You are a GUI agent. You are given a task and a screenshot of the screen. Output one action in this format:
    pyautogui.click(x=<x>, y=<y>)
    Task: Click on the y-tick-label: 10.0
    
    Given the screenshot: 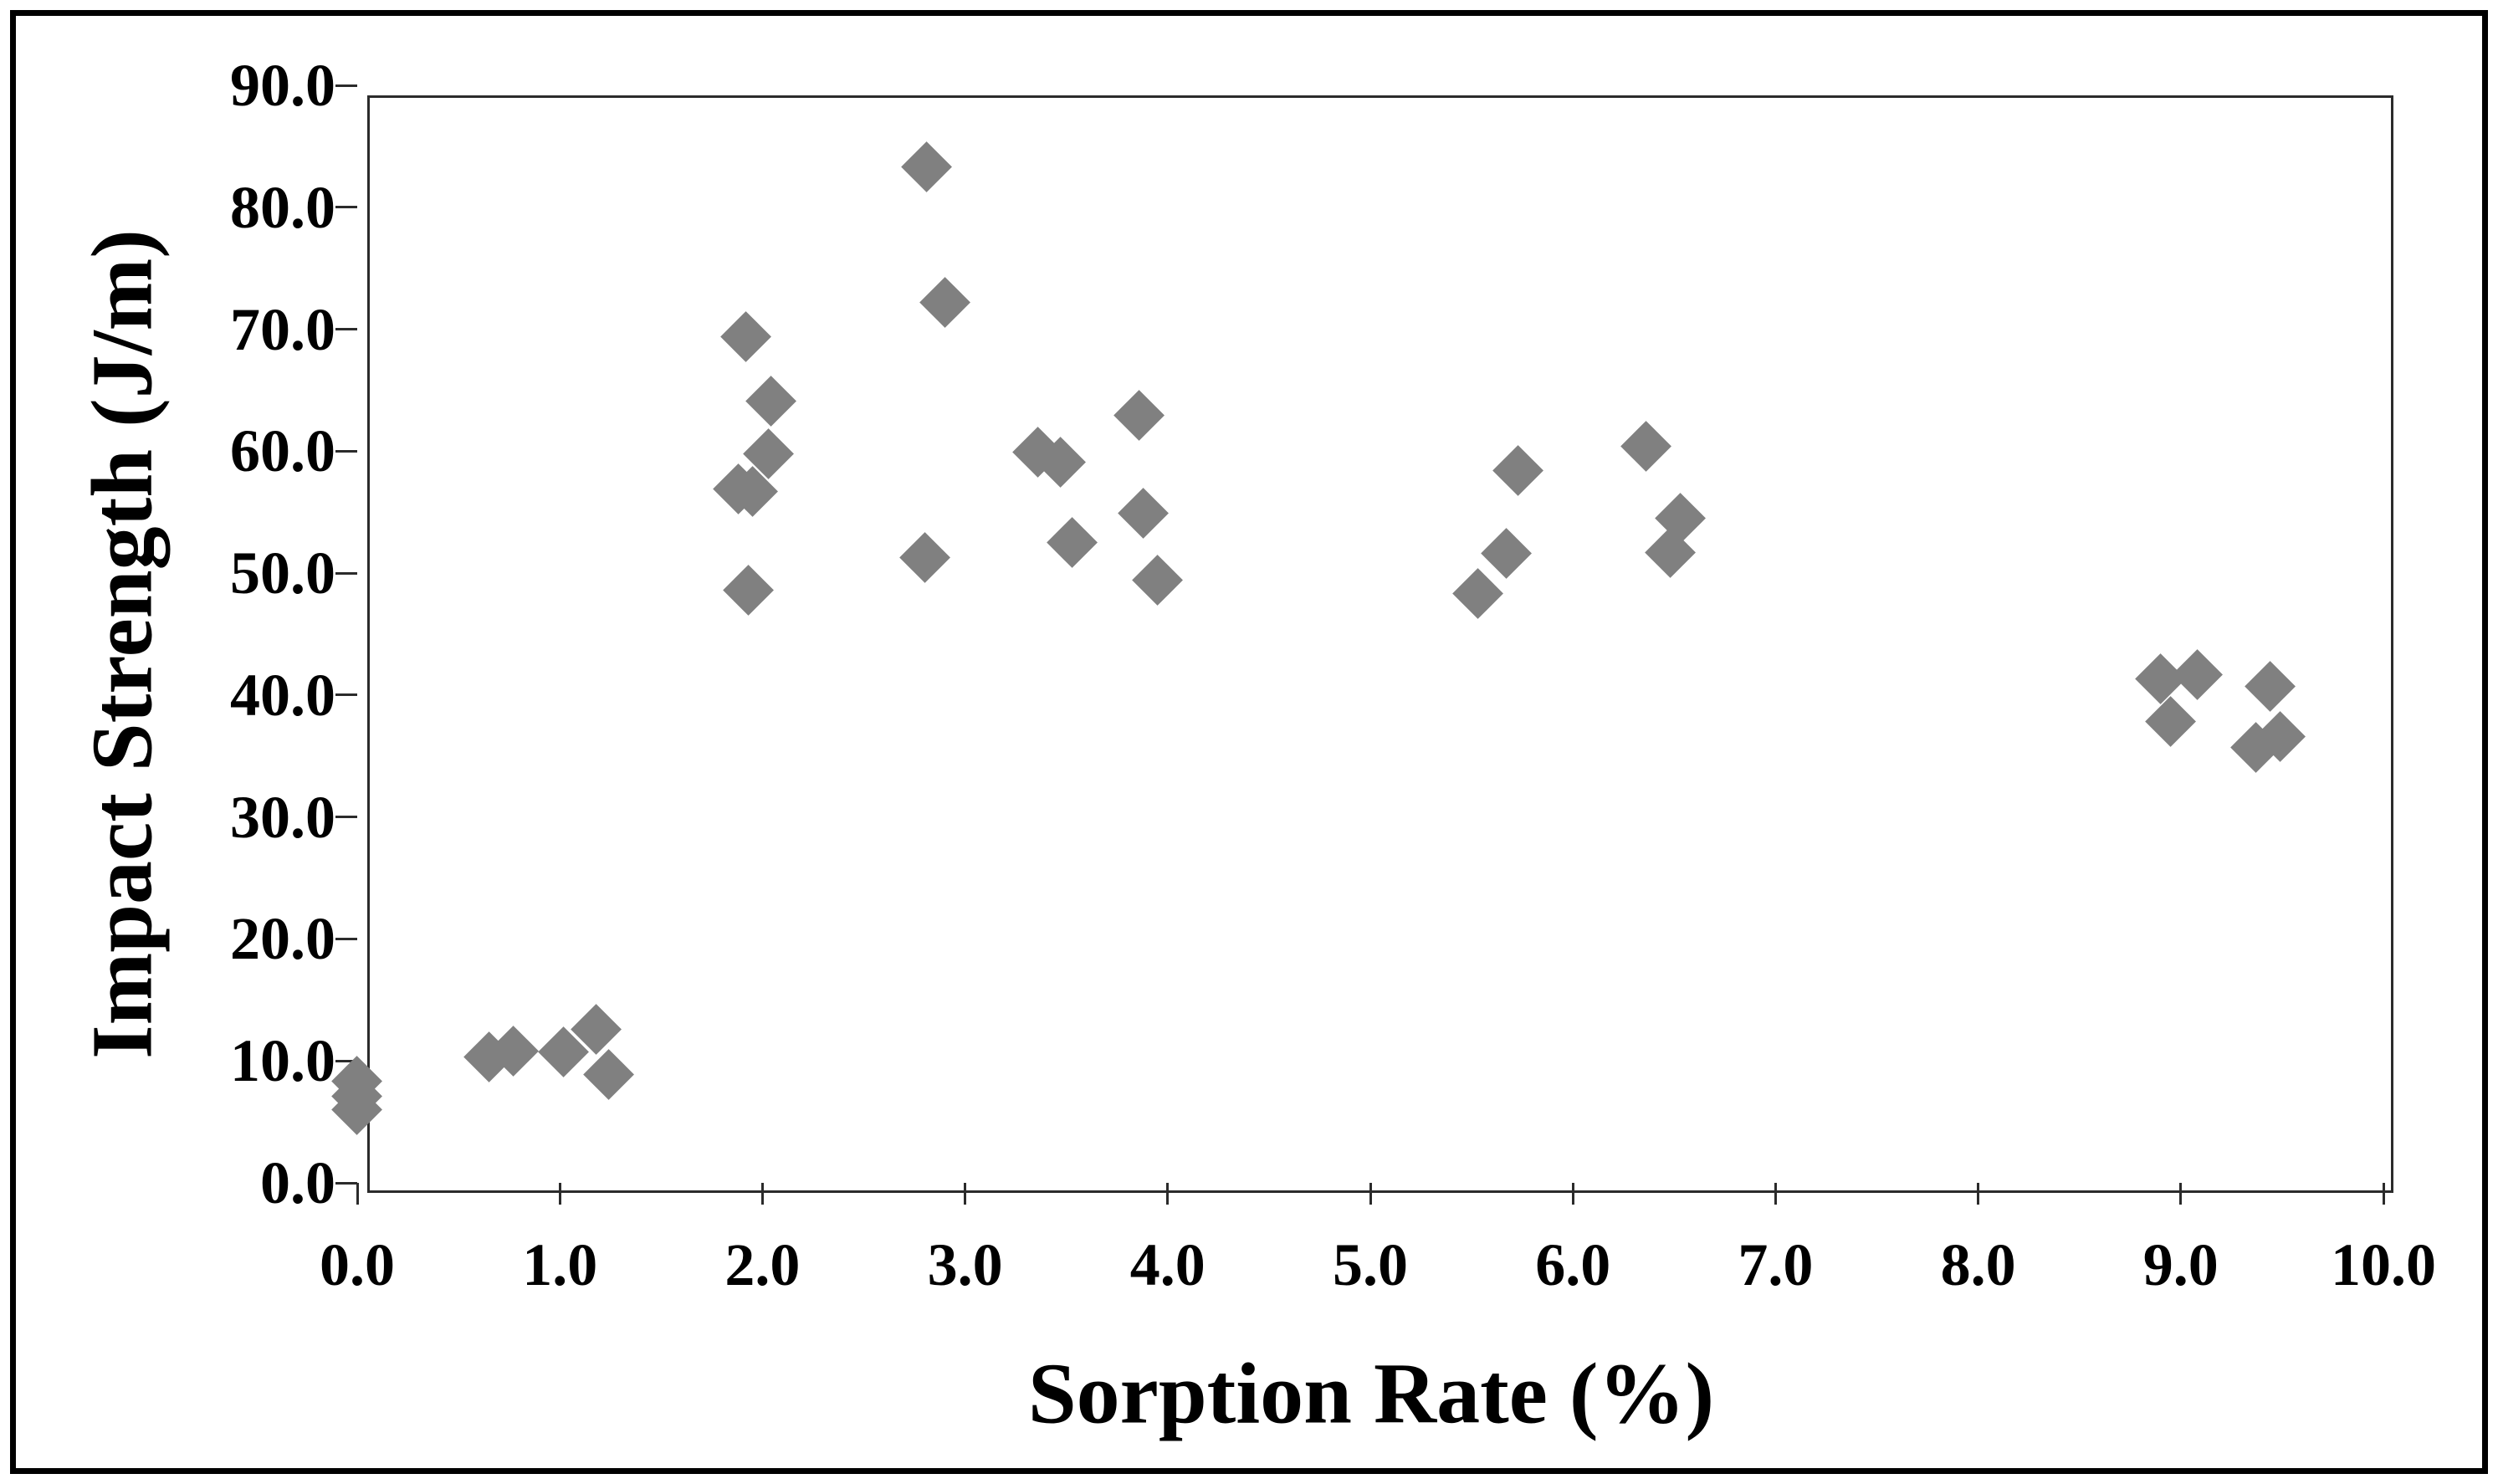 What is the action you would take?
    pyautogui.click(x=282, y=1061)
    